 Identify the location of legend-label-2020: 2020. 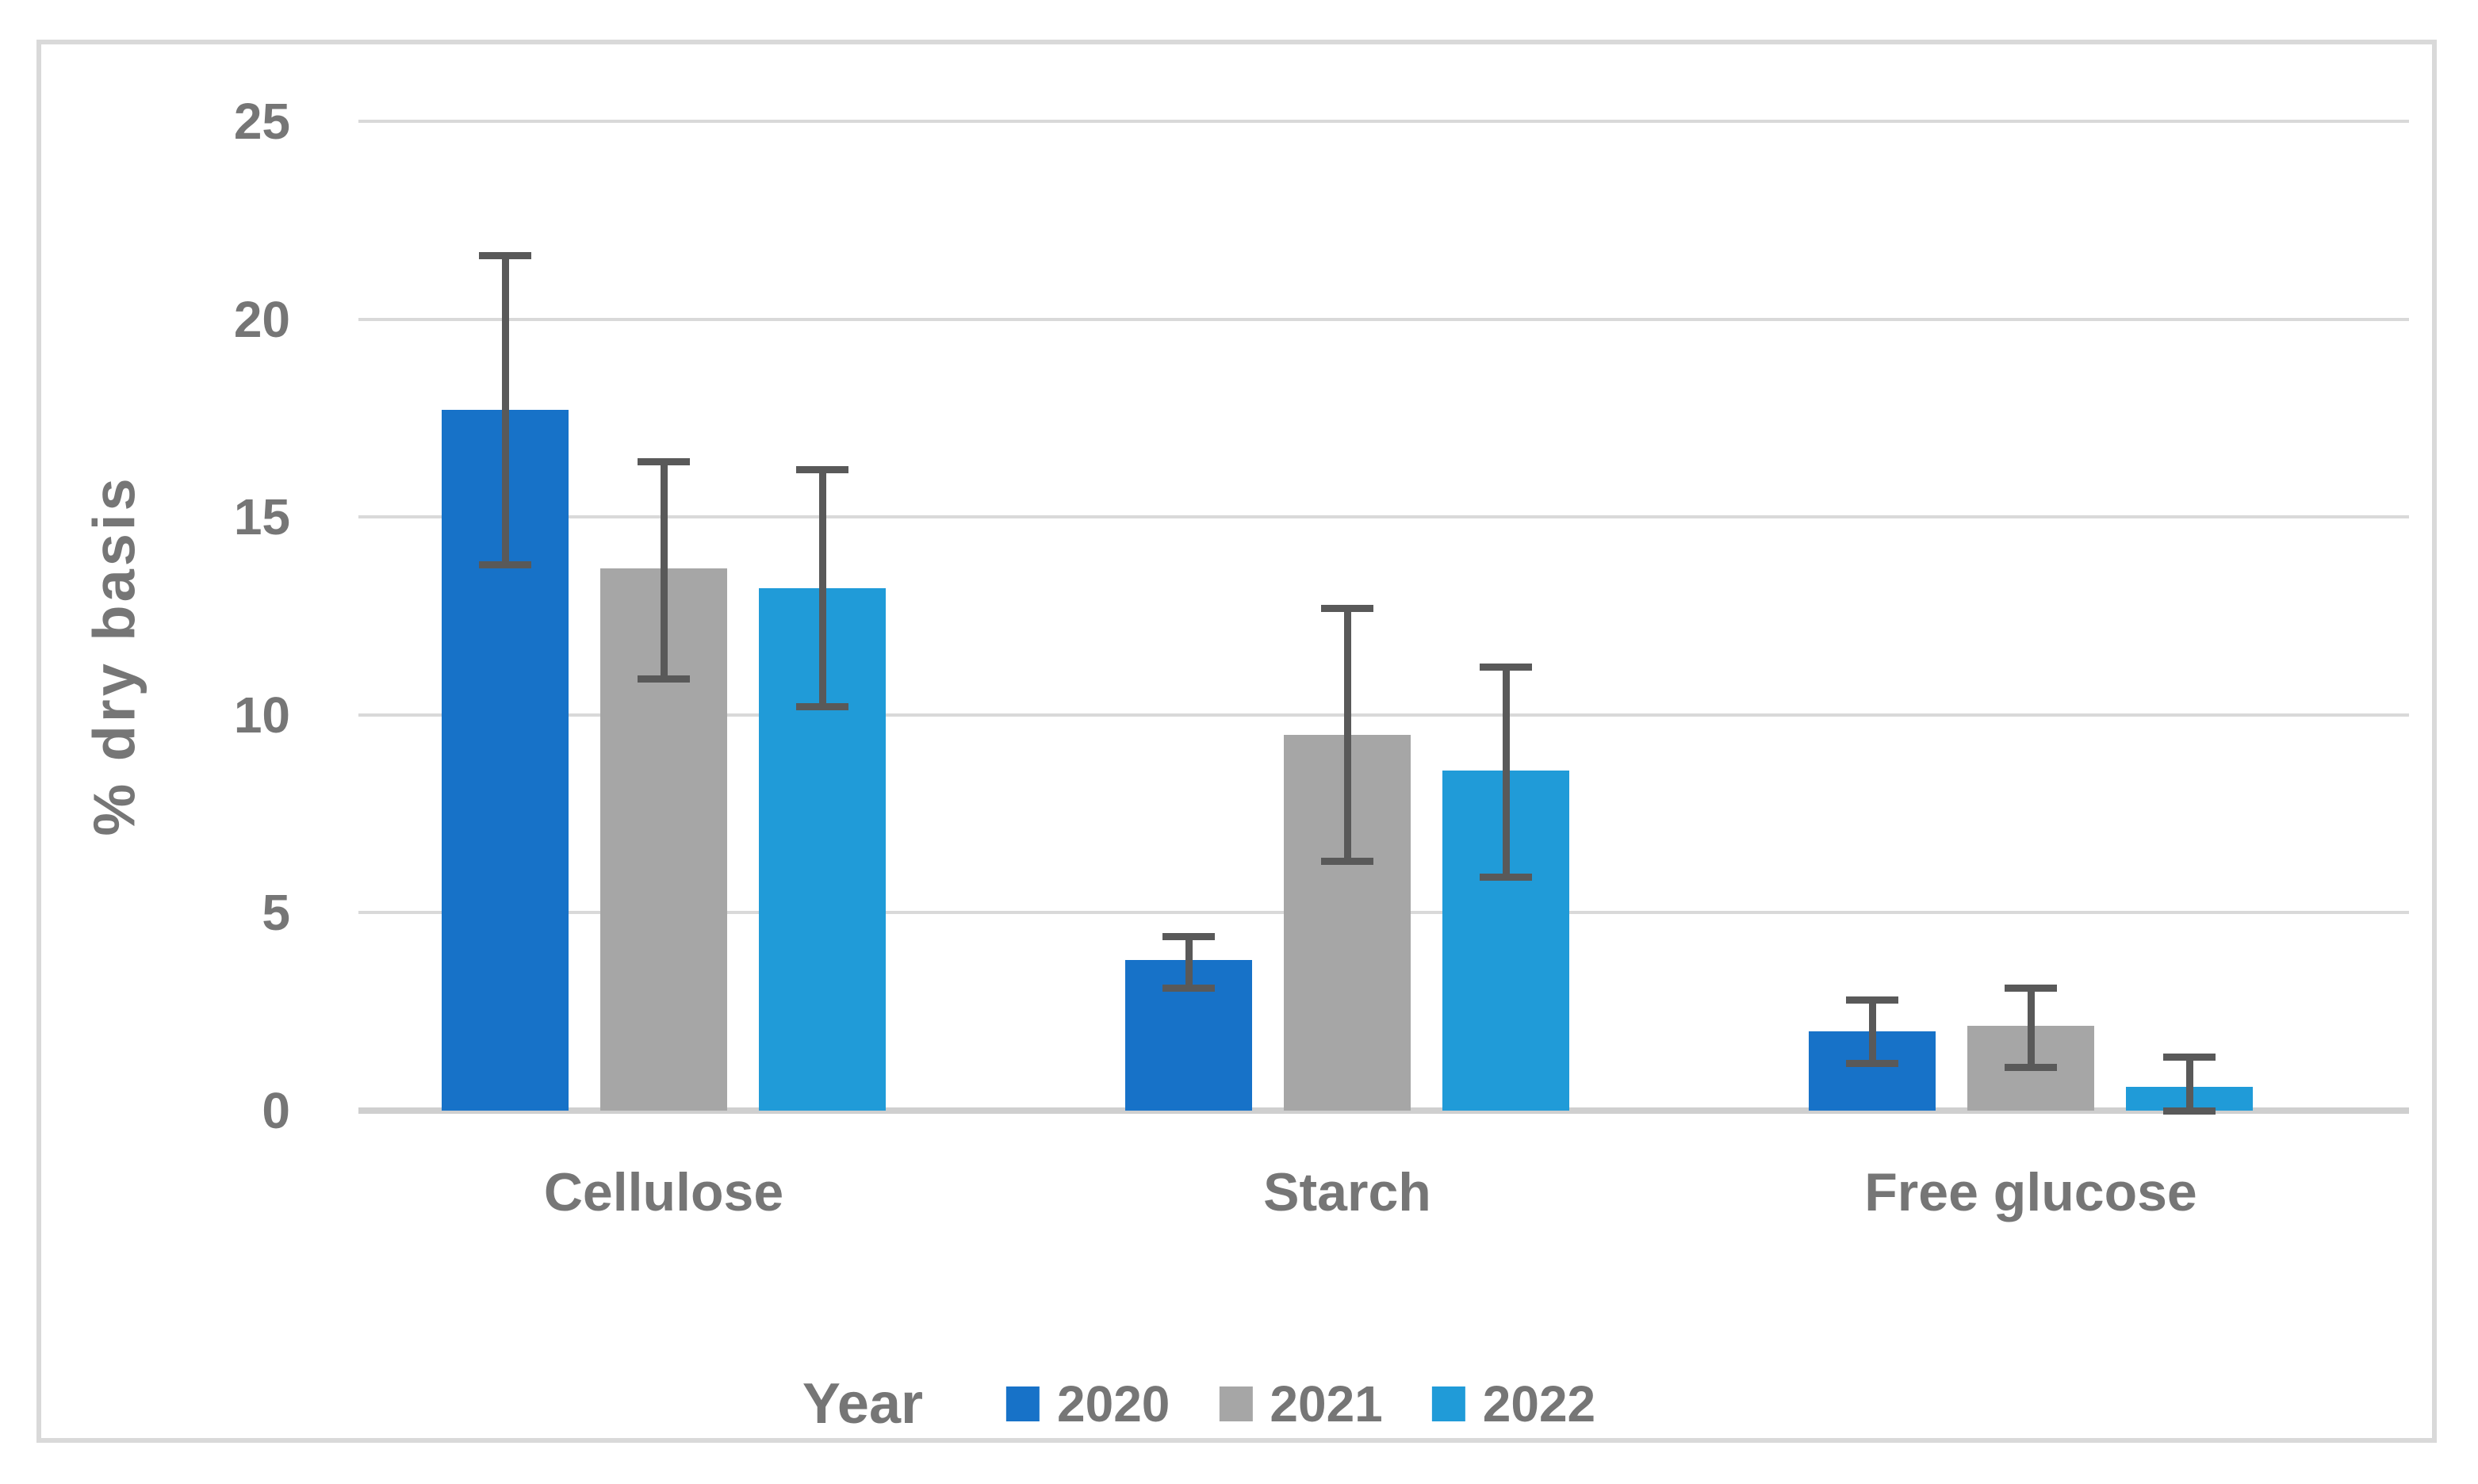
(1113, 1403).